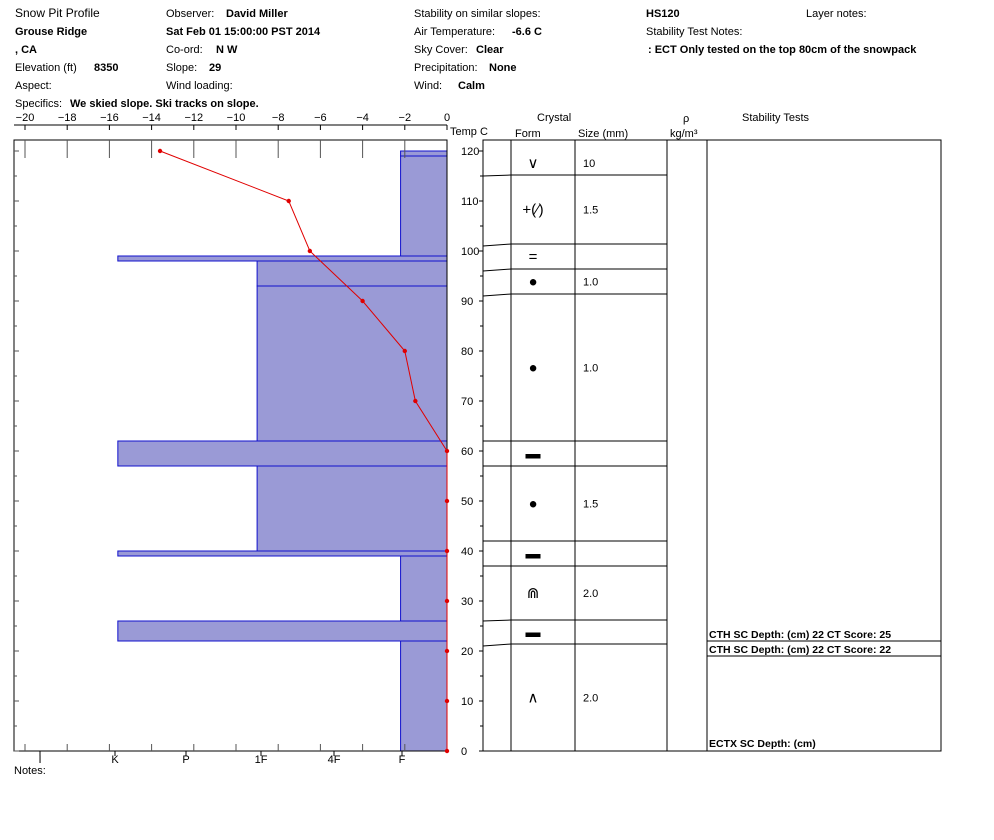 Image resolution: width=994 pixels, height=840 pixels. Describe the element at coordinates (467, 702) in the screenshot. I see `height-tick-label: 10` at that location.